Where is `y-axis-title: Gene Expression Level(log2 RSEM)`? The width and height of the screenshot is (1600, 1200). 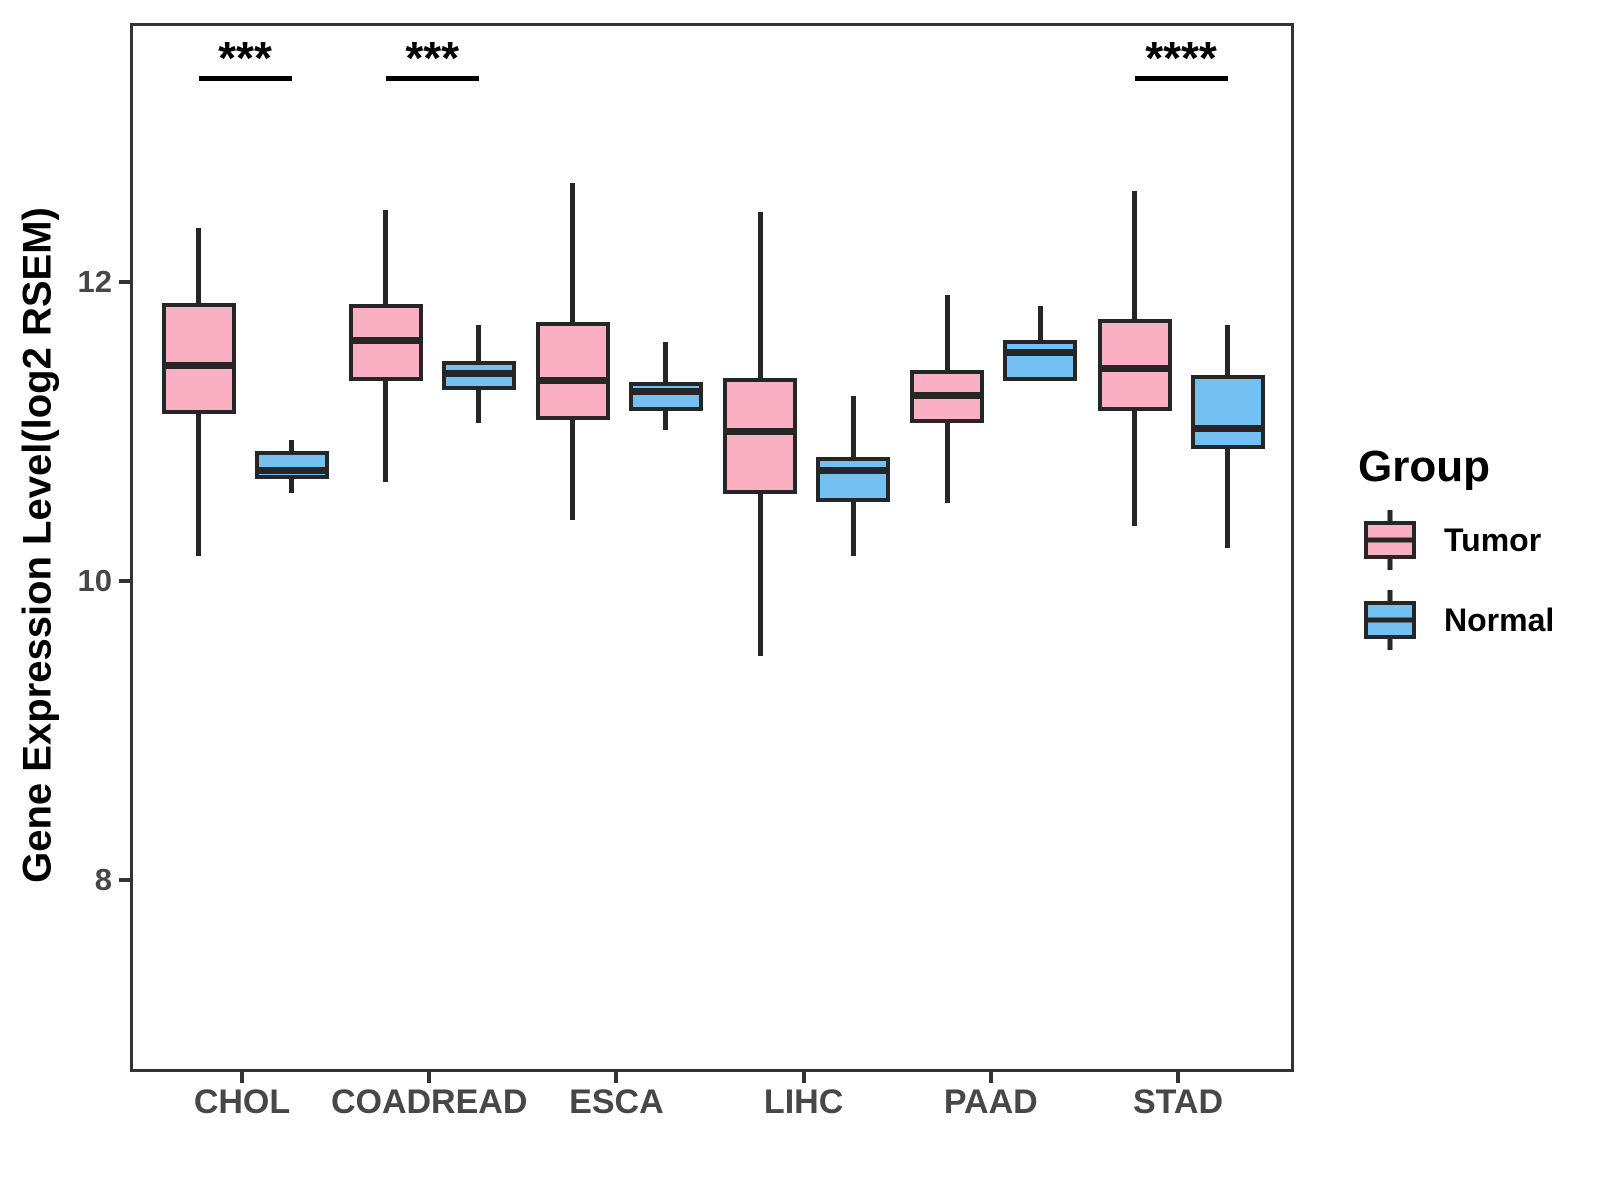
y-axis-title: Gene Expression Level(log2 RSEM) is located at coordinates (37, 545).